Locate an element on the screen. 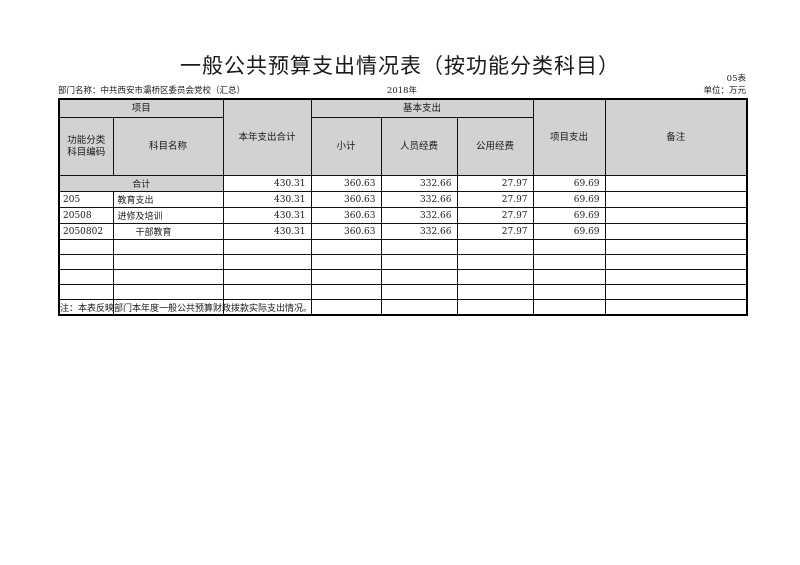 The image size is (800, 565). table-header-group-row: 项目 本年支出合计 基本支出 项目支出 备注 is located at coordinates (403, 137).